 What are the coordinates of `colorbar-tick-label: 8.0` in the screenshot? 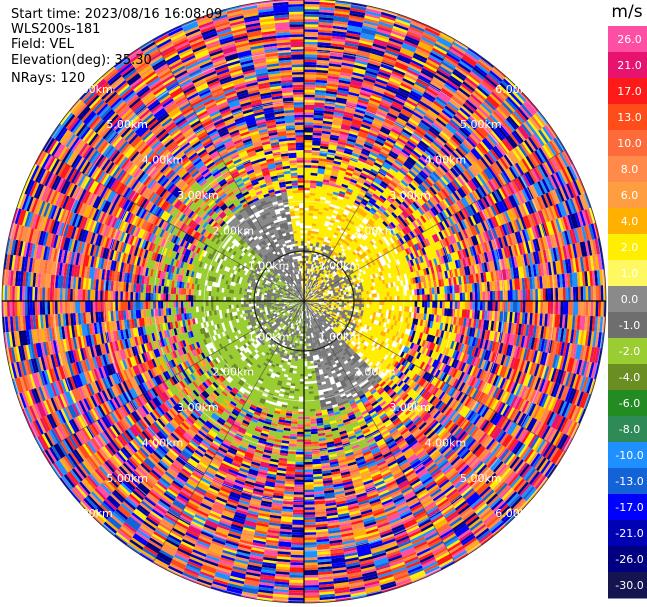 It's located at (630, 169).